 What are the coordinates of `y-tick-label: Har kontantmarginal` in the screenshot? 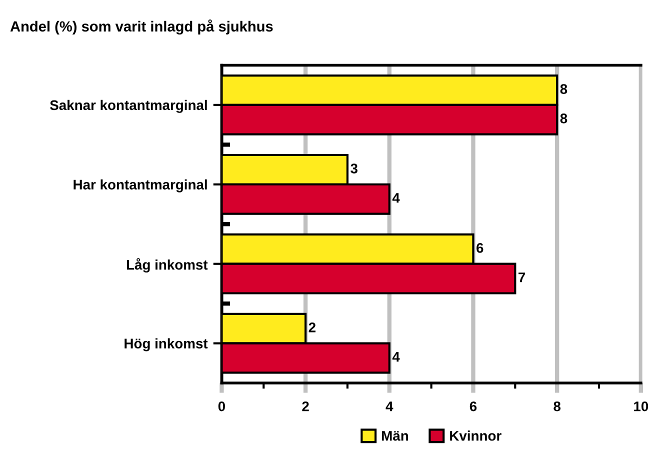 It's located at (140, 185).